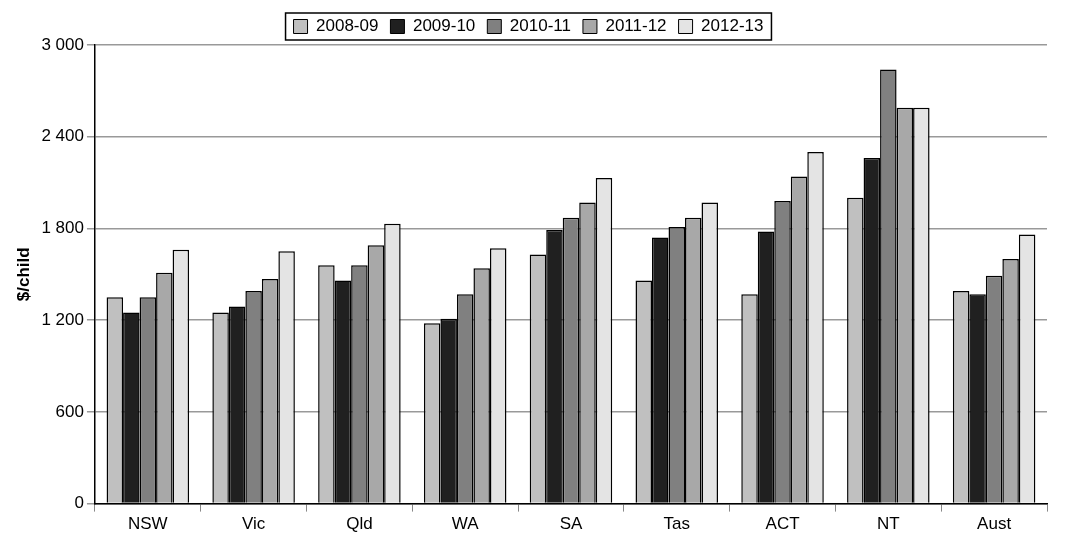 Image resolution: width=1067 pixels, height=542 pixels. What do you see at coordinates (253, 524) in the screenshot?
I see `x-tick-label: Vic` at bounding box center [253, 524].